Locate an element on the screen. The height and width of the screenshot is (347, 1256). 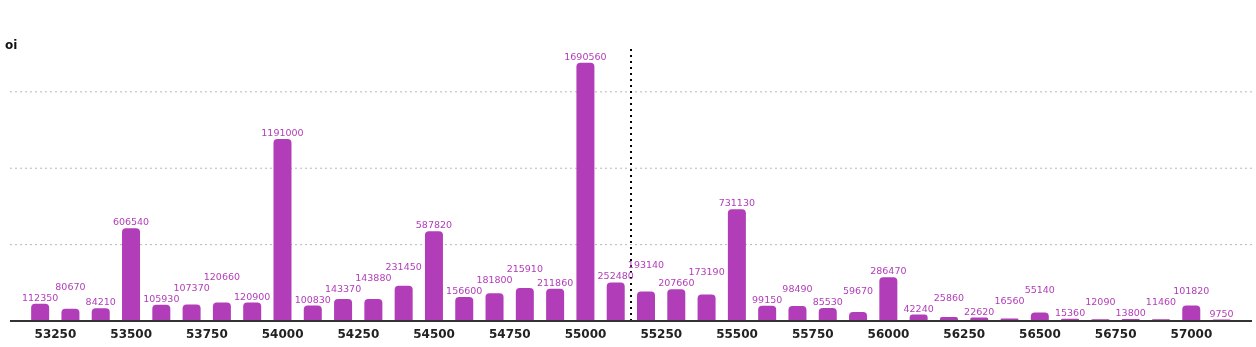
data-label: 215910 is located at coordinates (524, 269).